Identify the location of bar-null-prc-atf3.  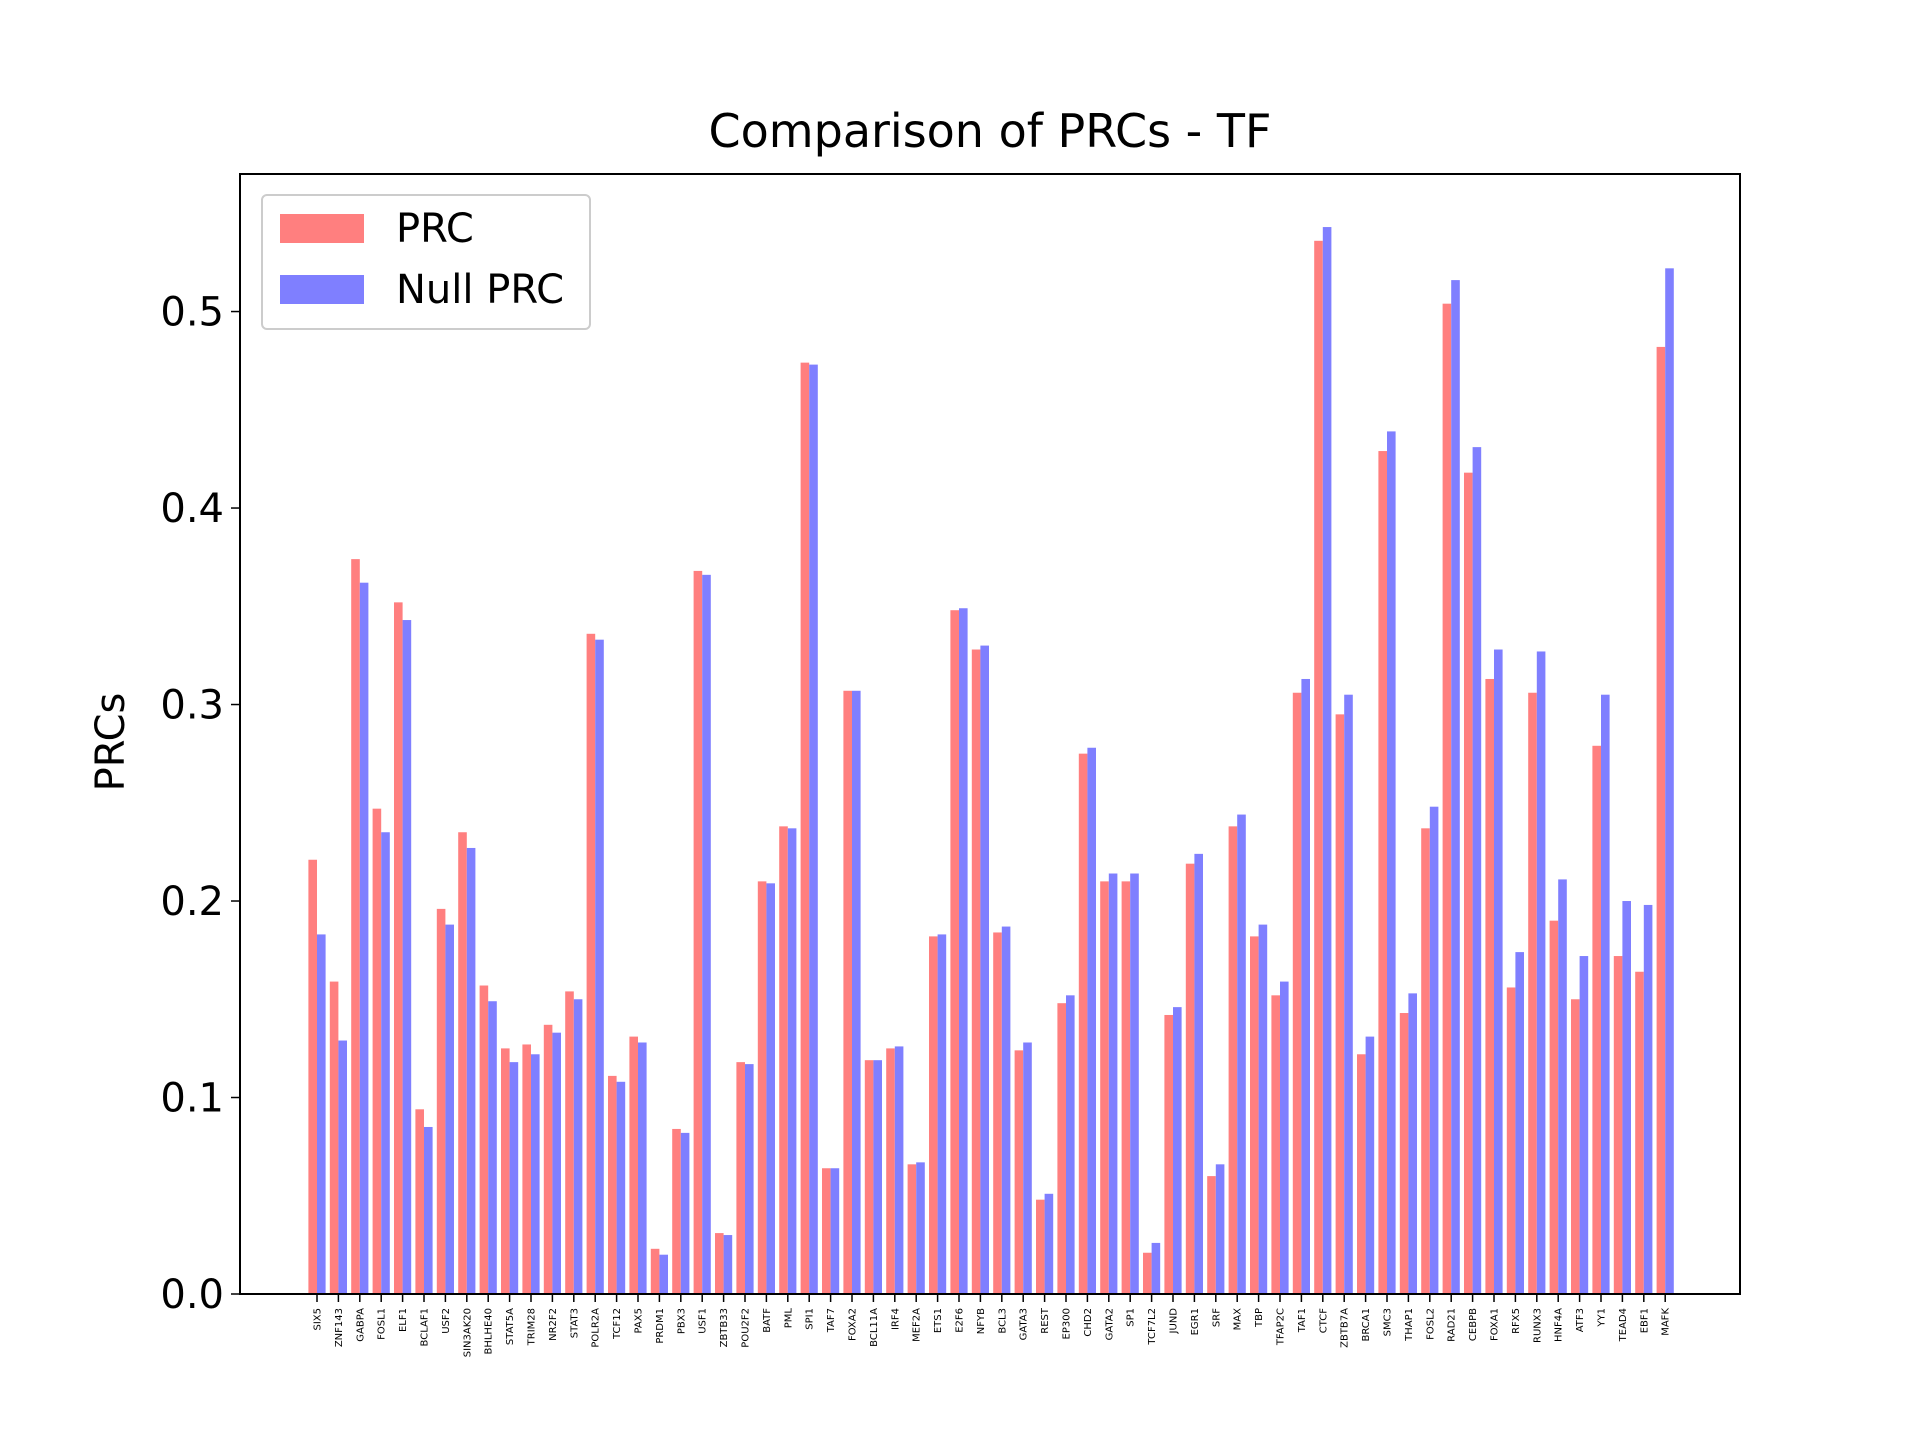
(1584, 1125).